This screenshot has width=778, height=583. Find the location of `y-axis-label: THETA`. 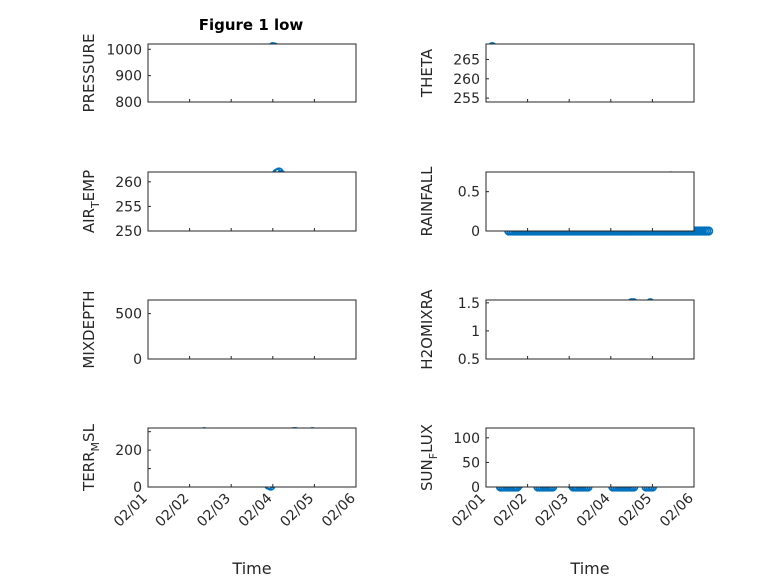

y-axis-label: THETA is located at coordinates (427, 73).